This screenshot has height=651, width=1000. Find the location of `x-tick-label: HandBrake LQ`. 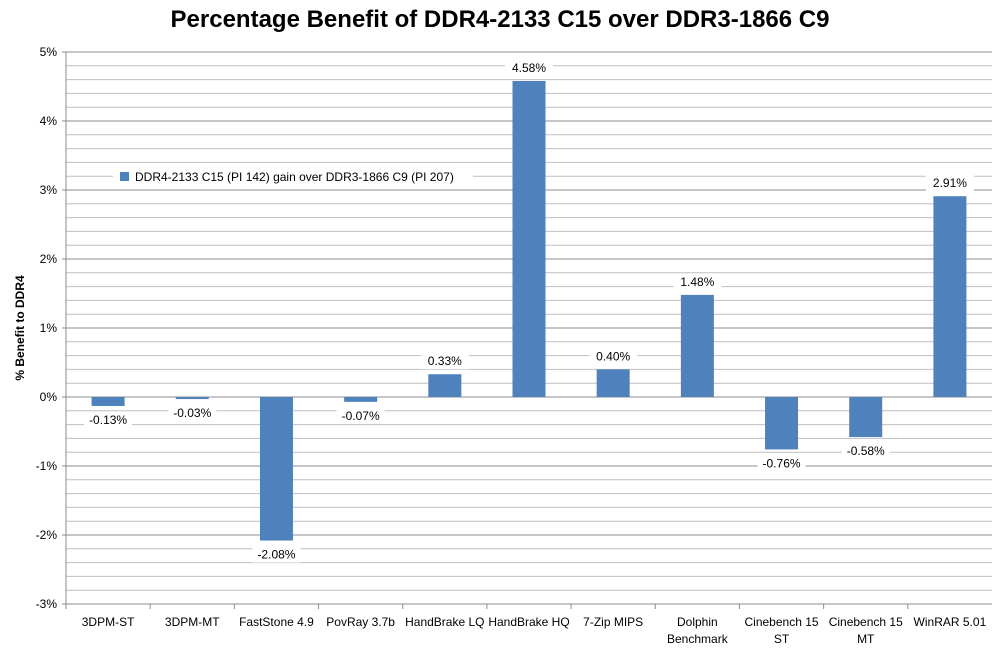

x-tick-label: HandBrake LQ is located at coordinates (444, 622).